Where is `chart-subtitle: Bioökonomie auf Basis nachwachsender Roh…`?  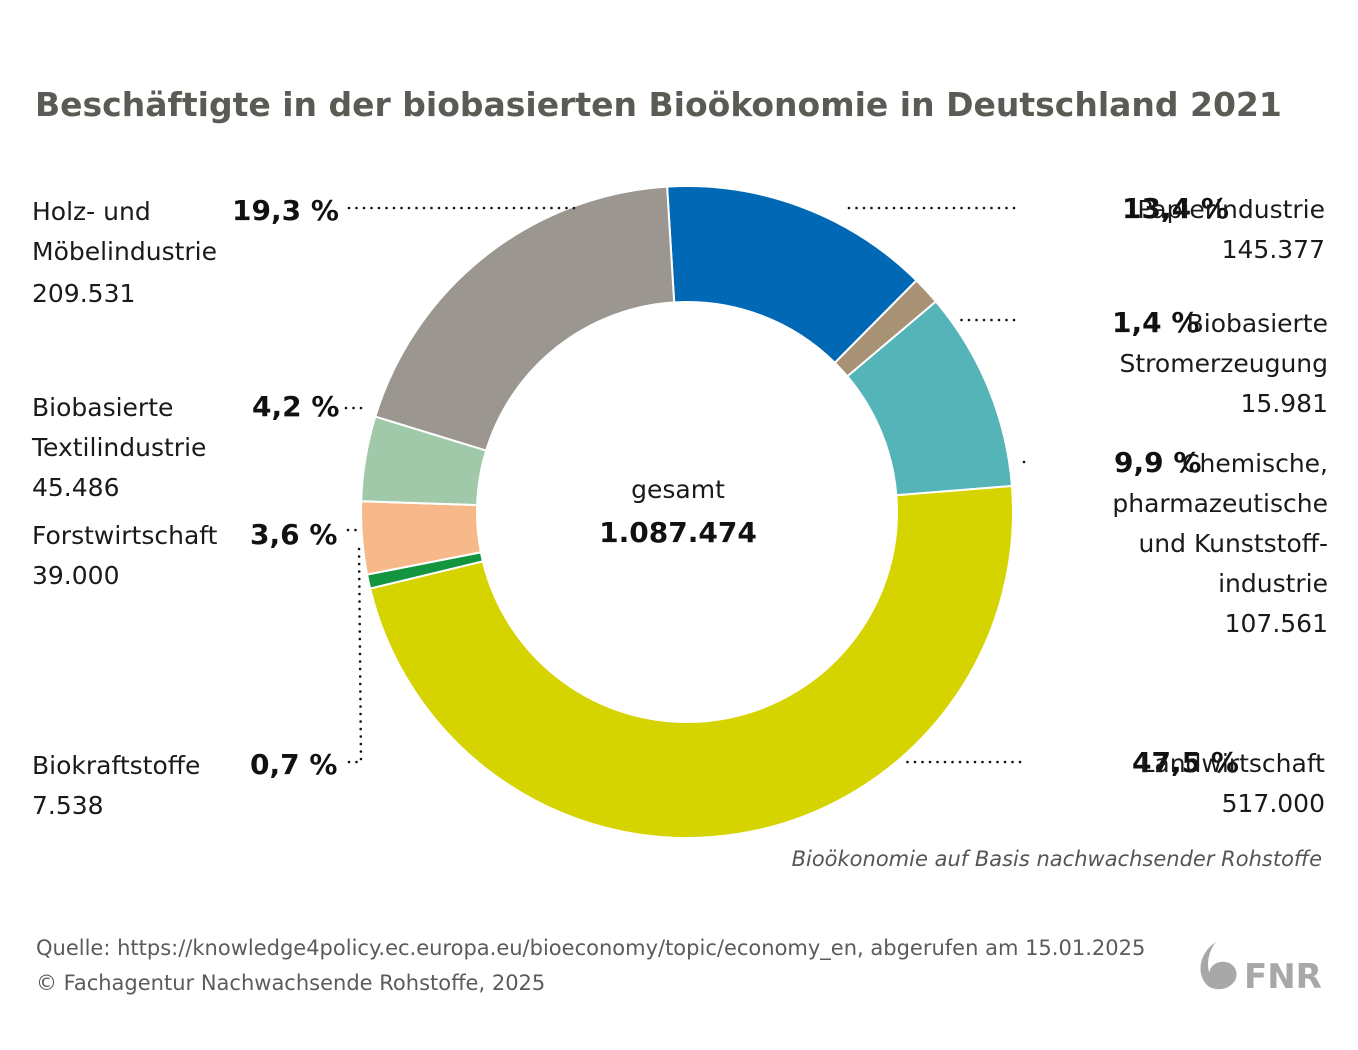 chart-subtitle: Bioökonomie auf Basis nachwachsender Roh… is located at coordinates (1057, 859).